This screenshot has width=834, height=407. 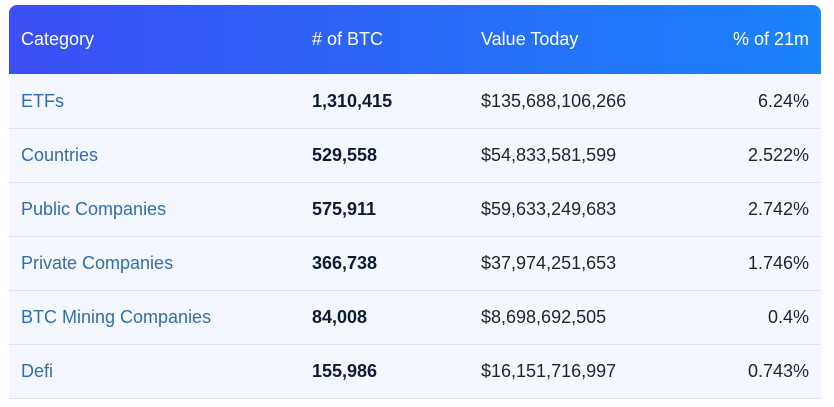 What do you see at coordinates (352, 100) in the screenshot?
I see `btc-count: 1,310,415` at bounding box center [352, 100].